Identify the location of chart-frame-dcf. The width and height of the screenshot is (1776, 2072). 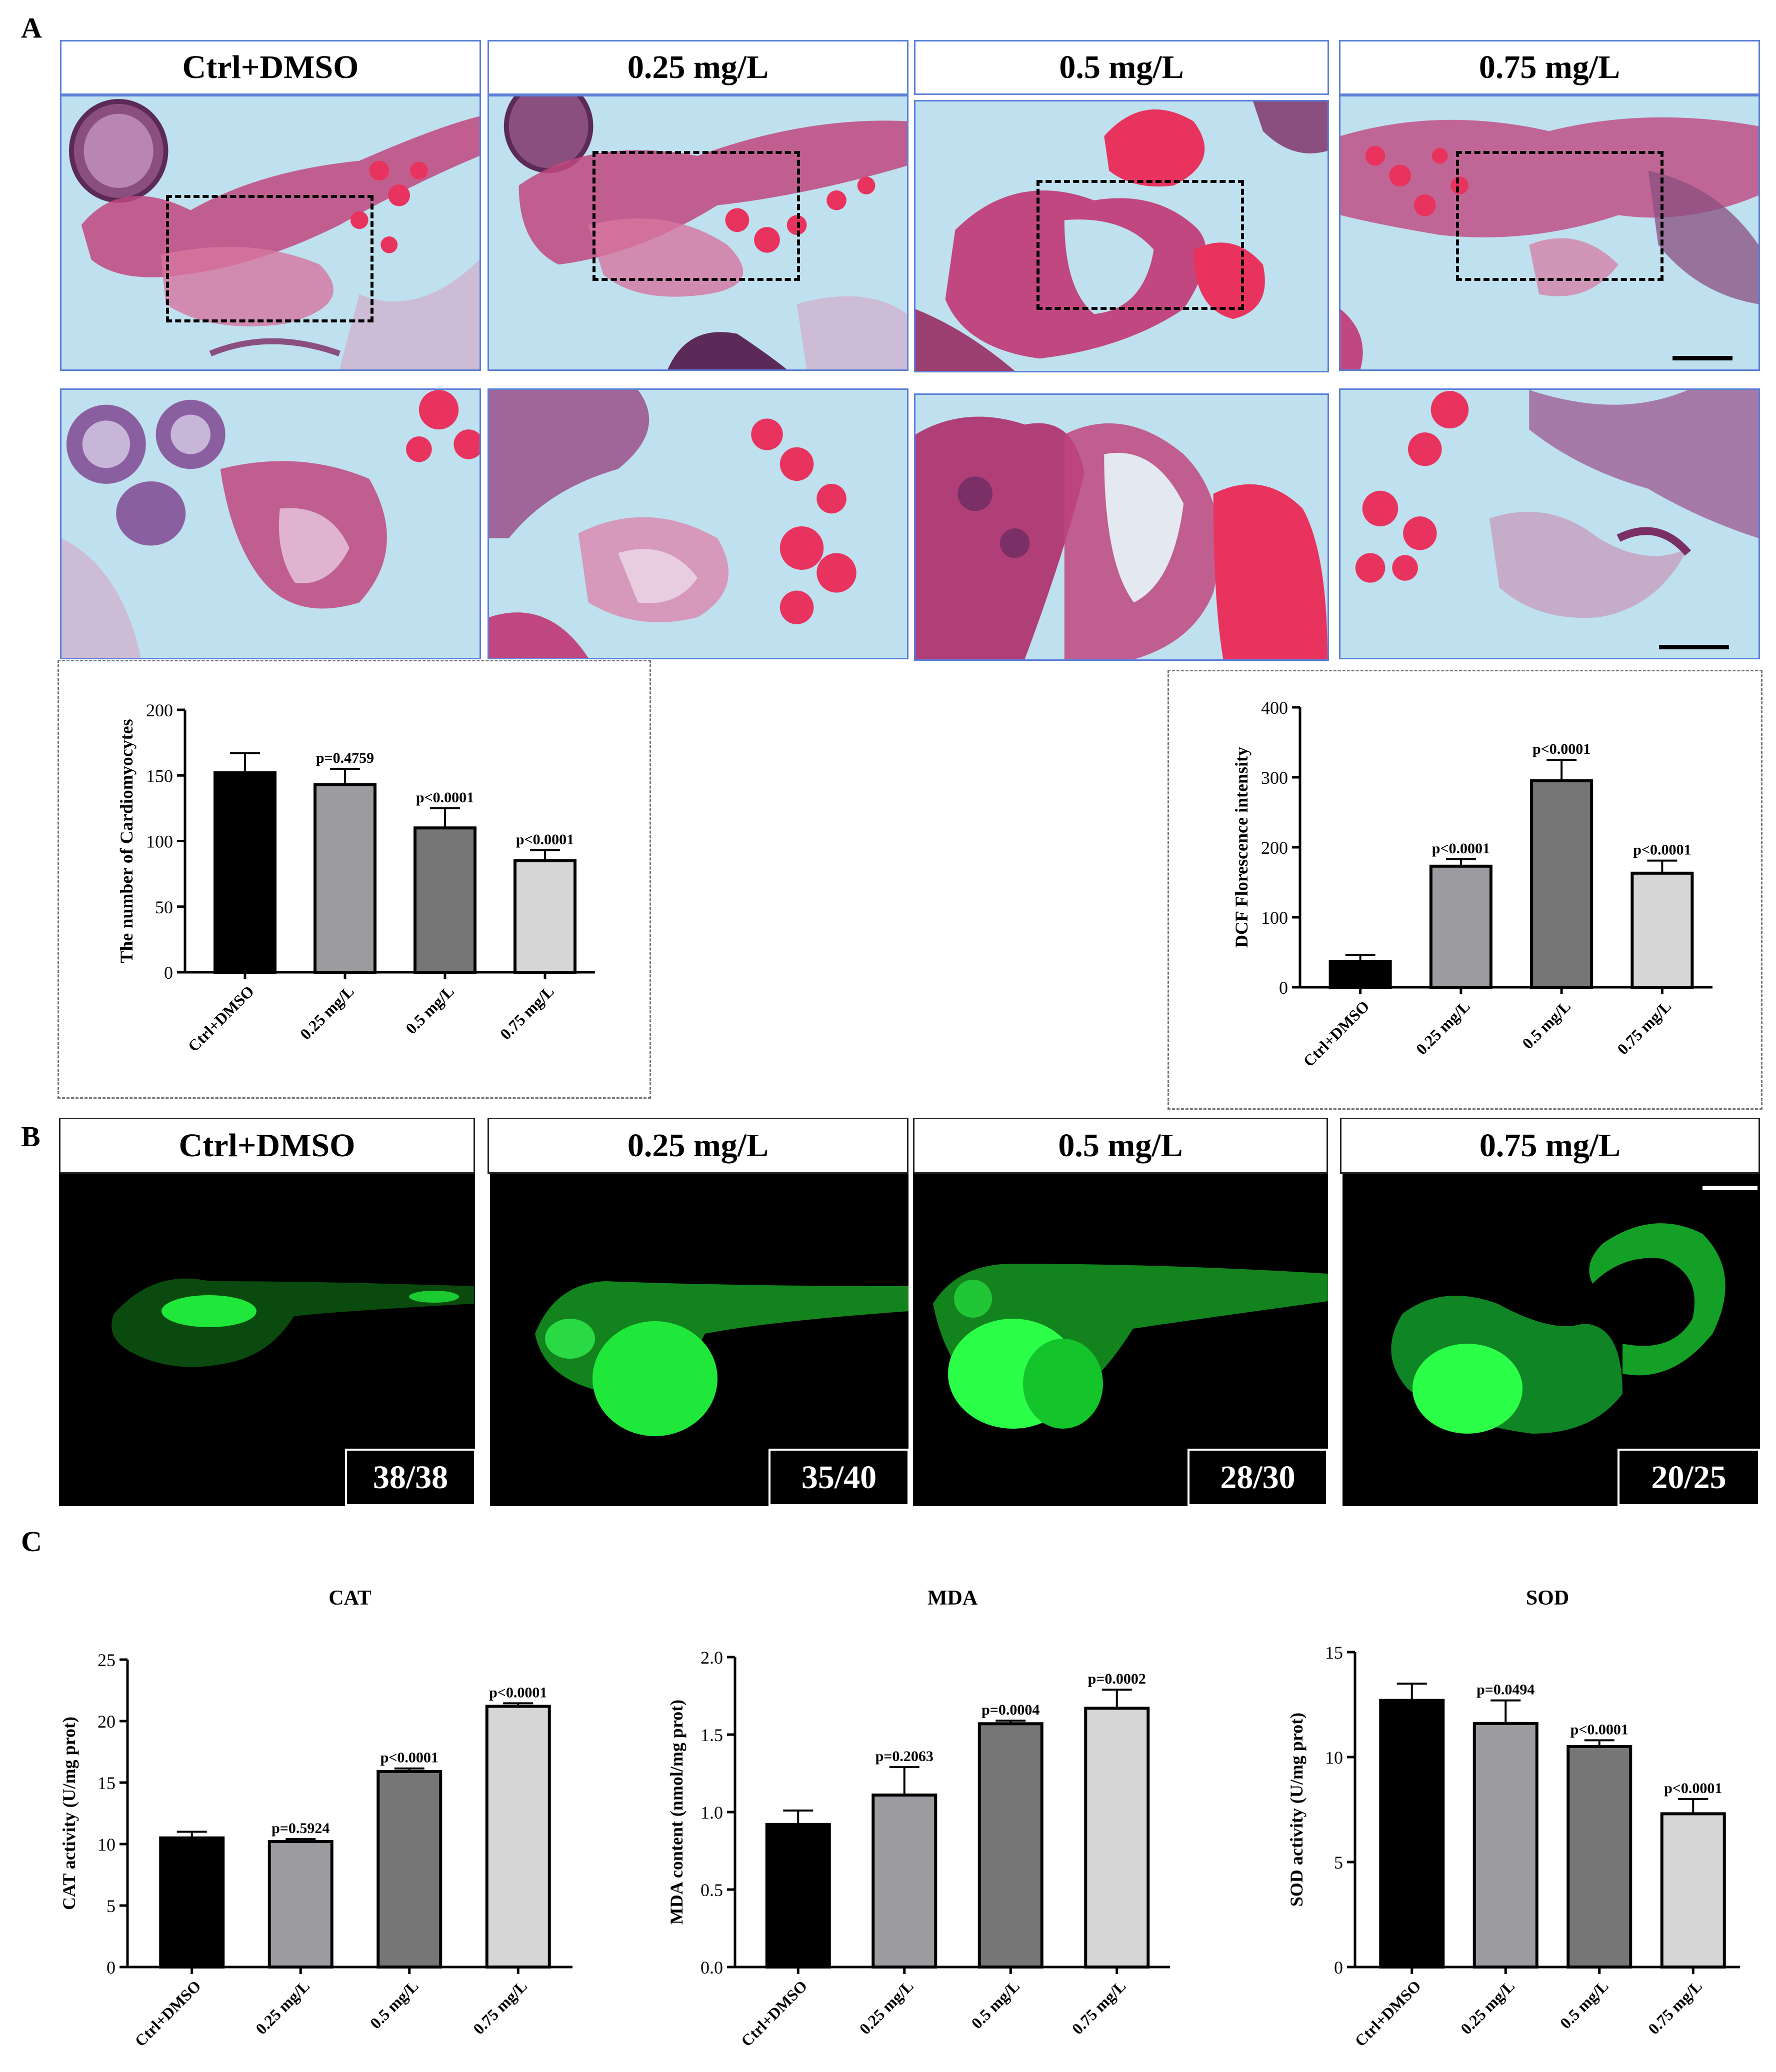
(1465, 890).